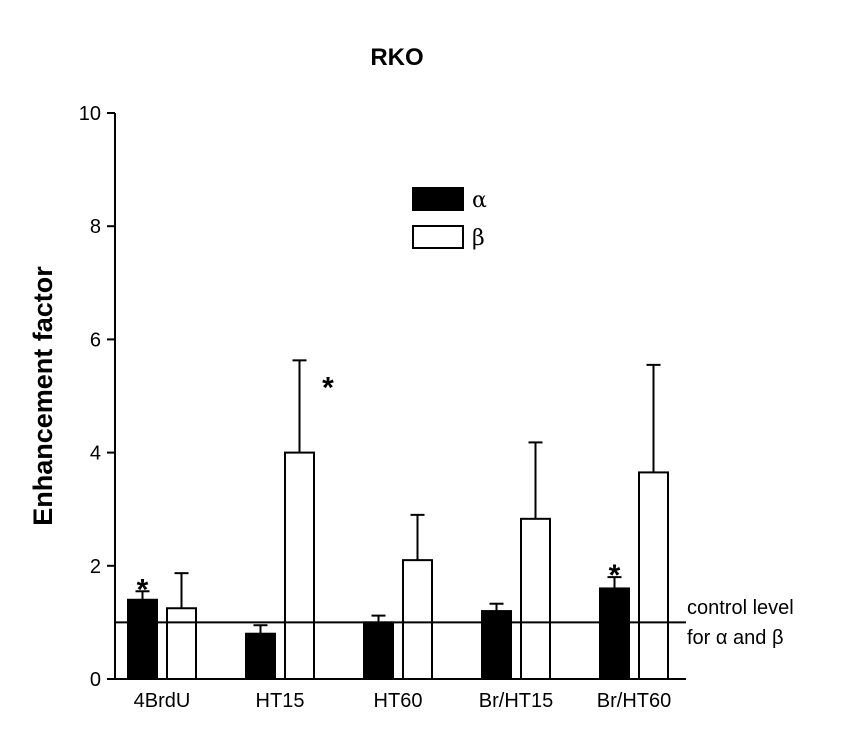 The image size is (860, 754). I want to click on x-category-label: 4BrdU, so click(162, 701).